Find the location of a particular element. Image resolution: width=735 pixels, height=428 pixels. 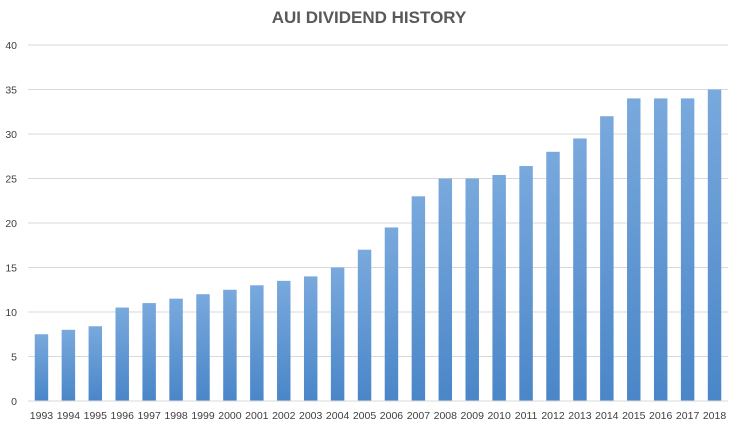

x-tick-label: 1996 is located at coordinates (123, 416).